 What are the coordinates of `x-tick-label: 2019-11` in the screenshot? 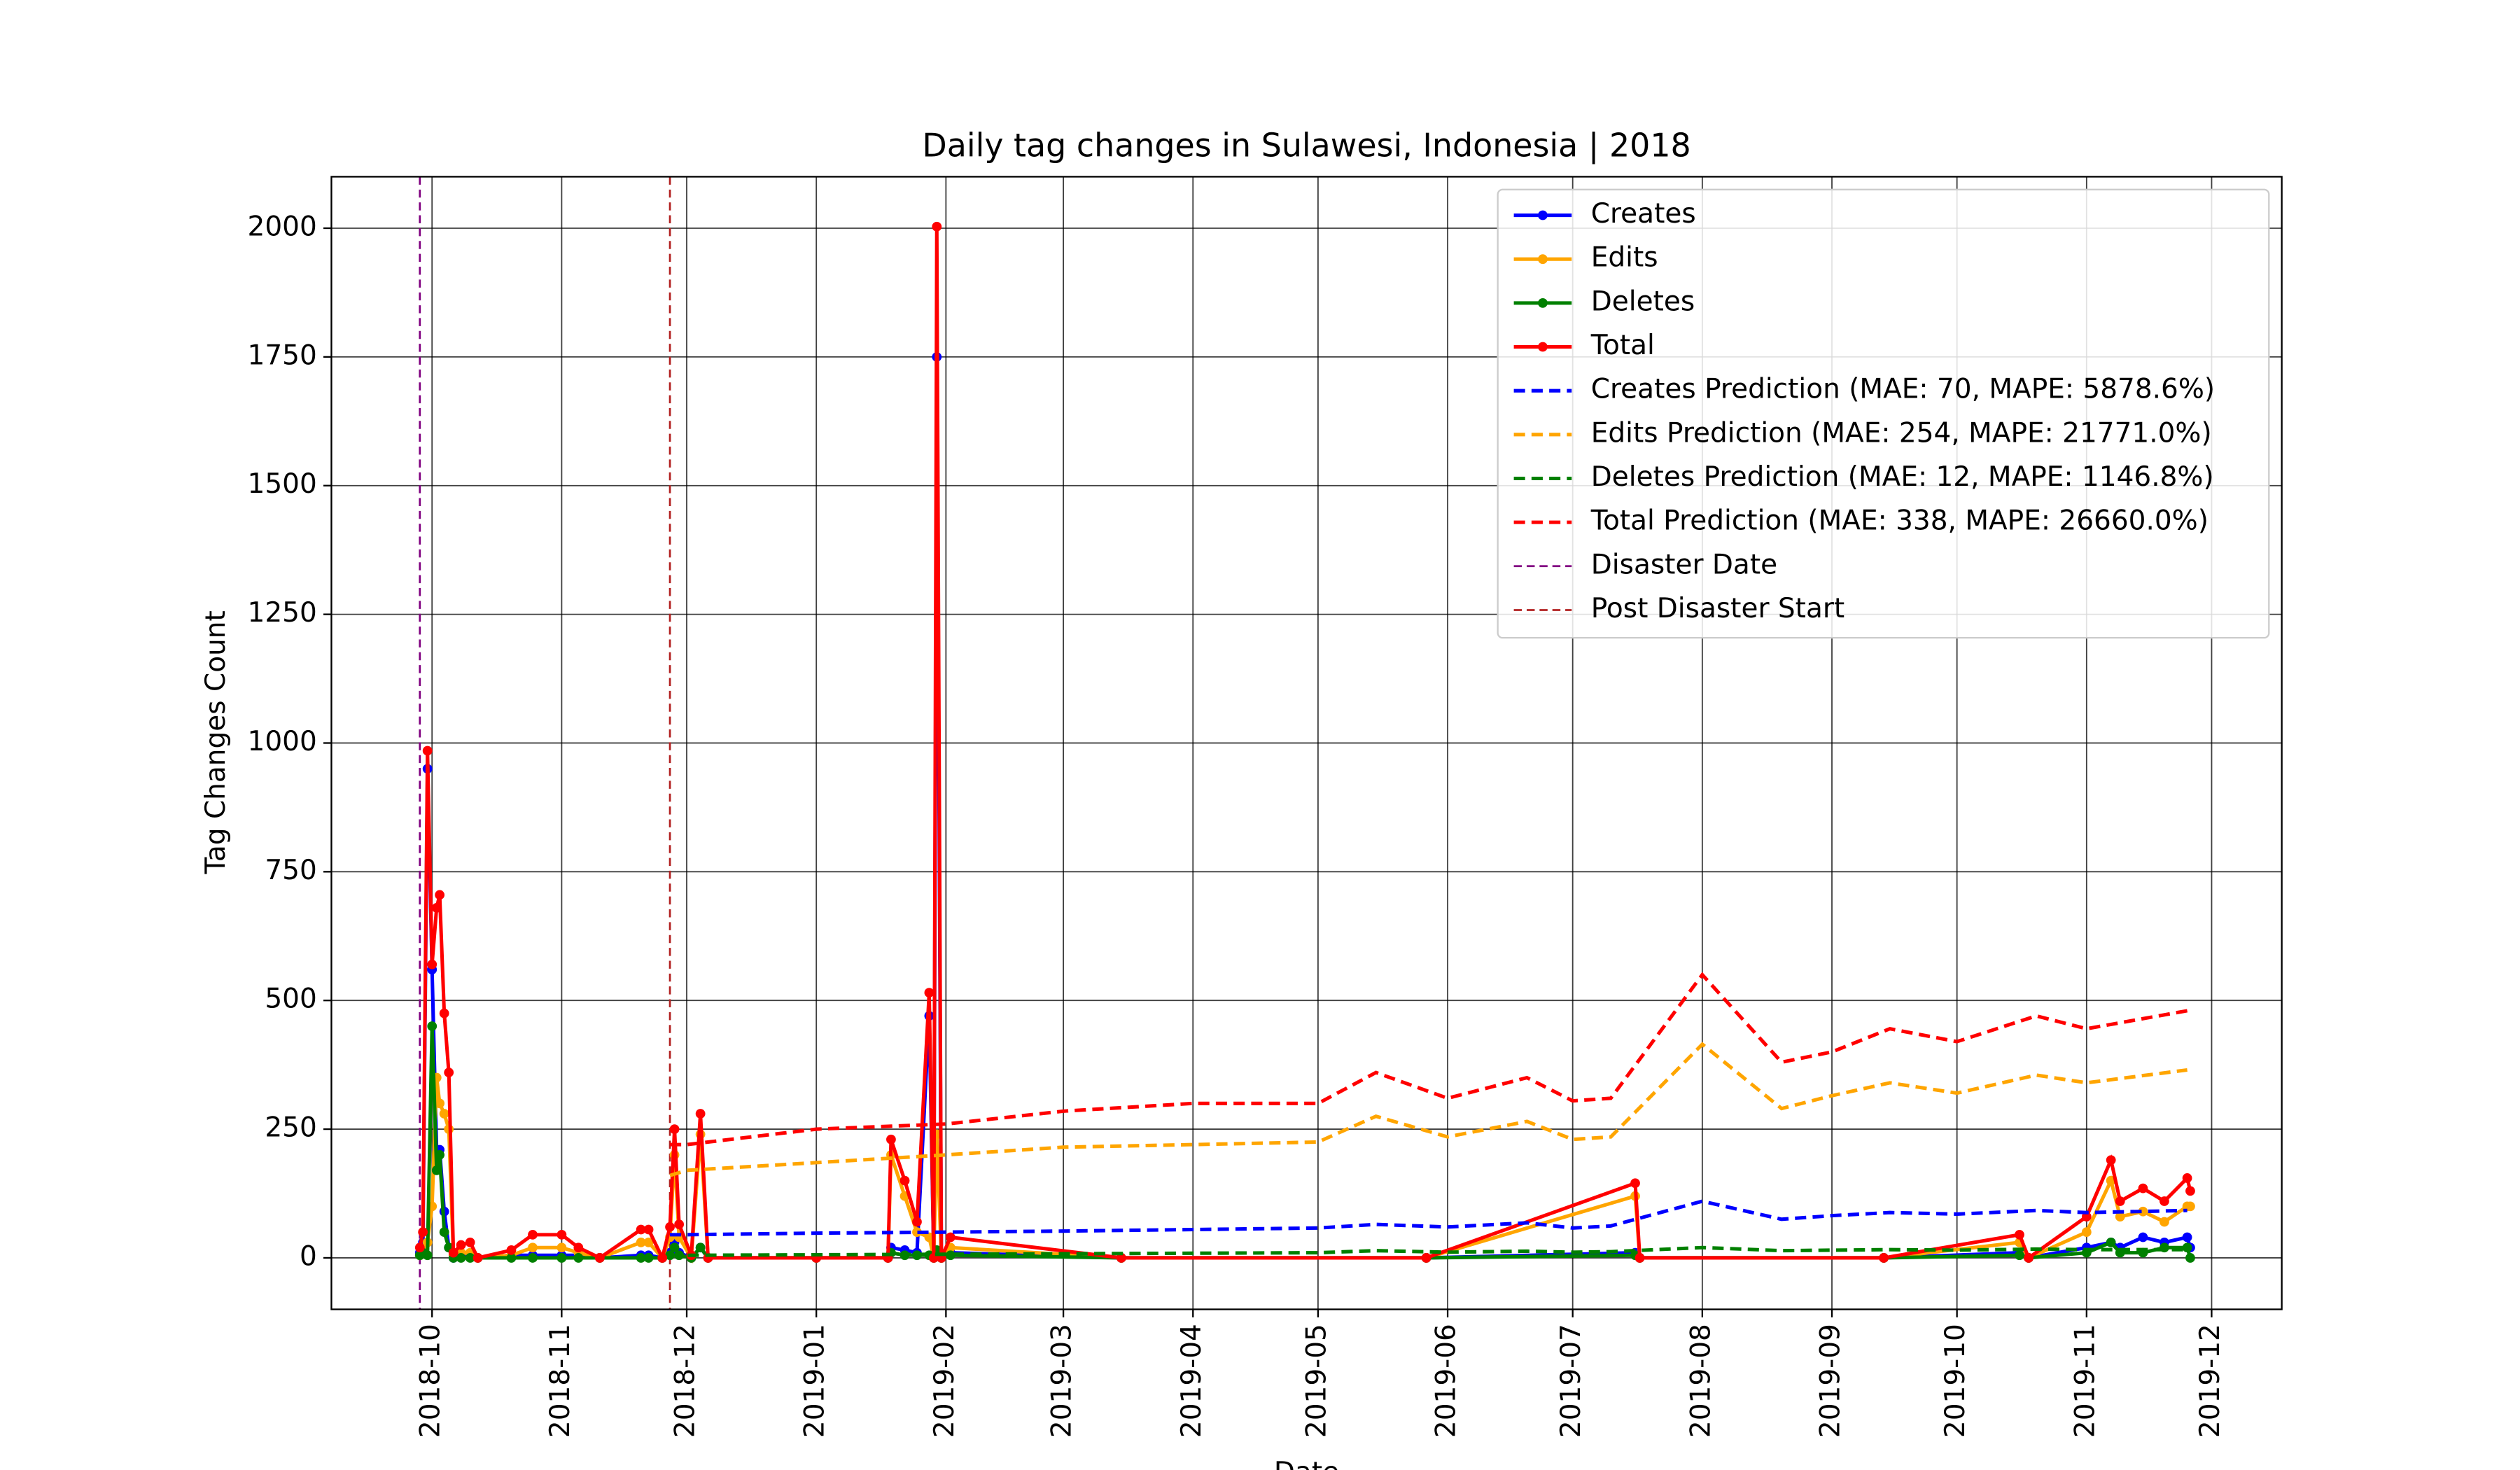 It's located at (2085, 1381).